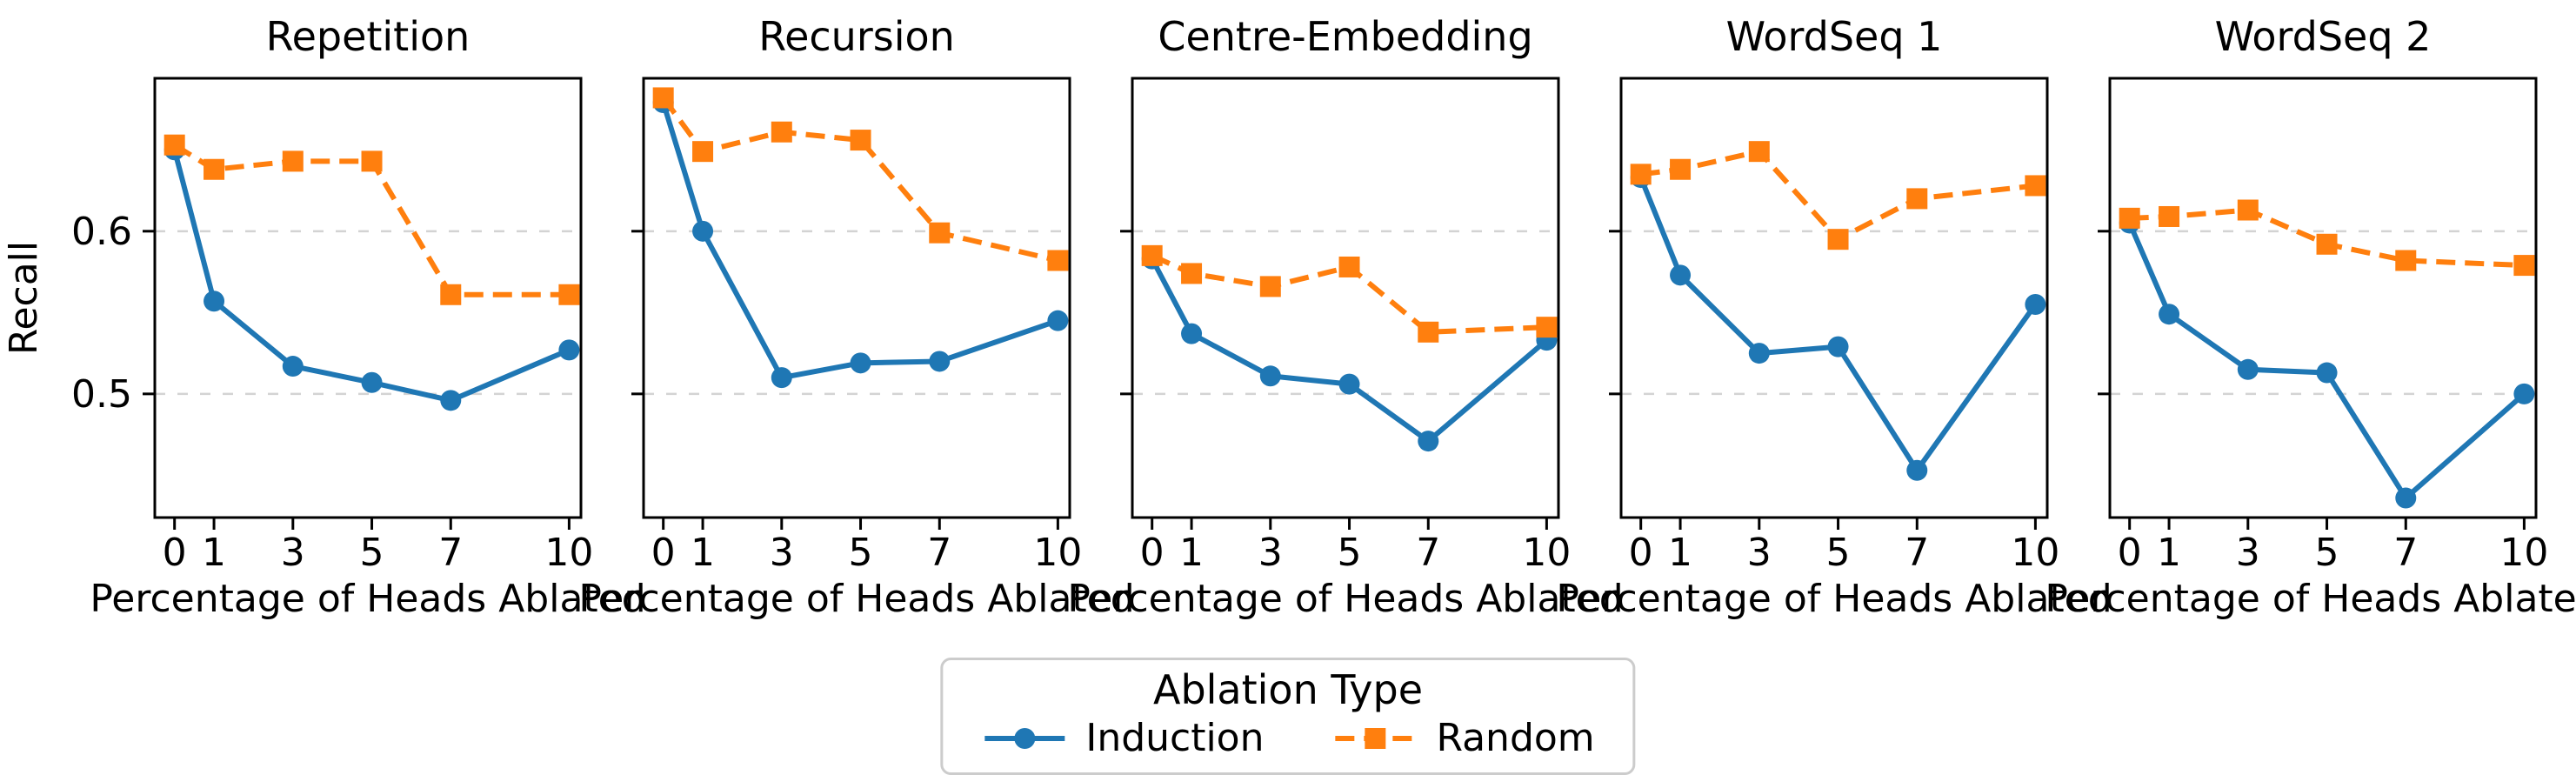 This screenshot has width=2576, height=775. I want to click on legend-entry-label: Random, so click(1515, 738).